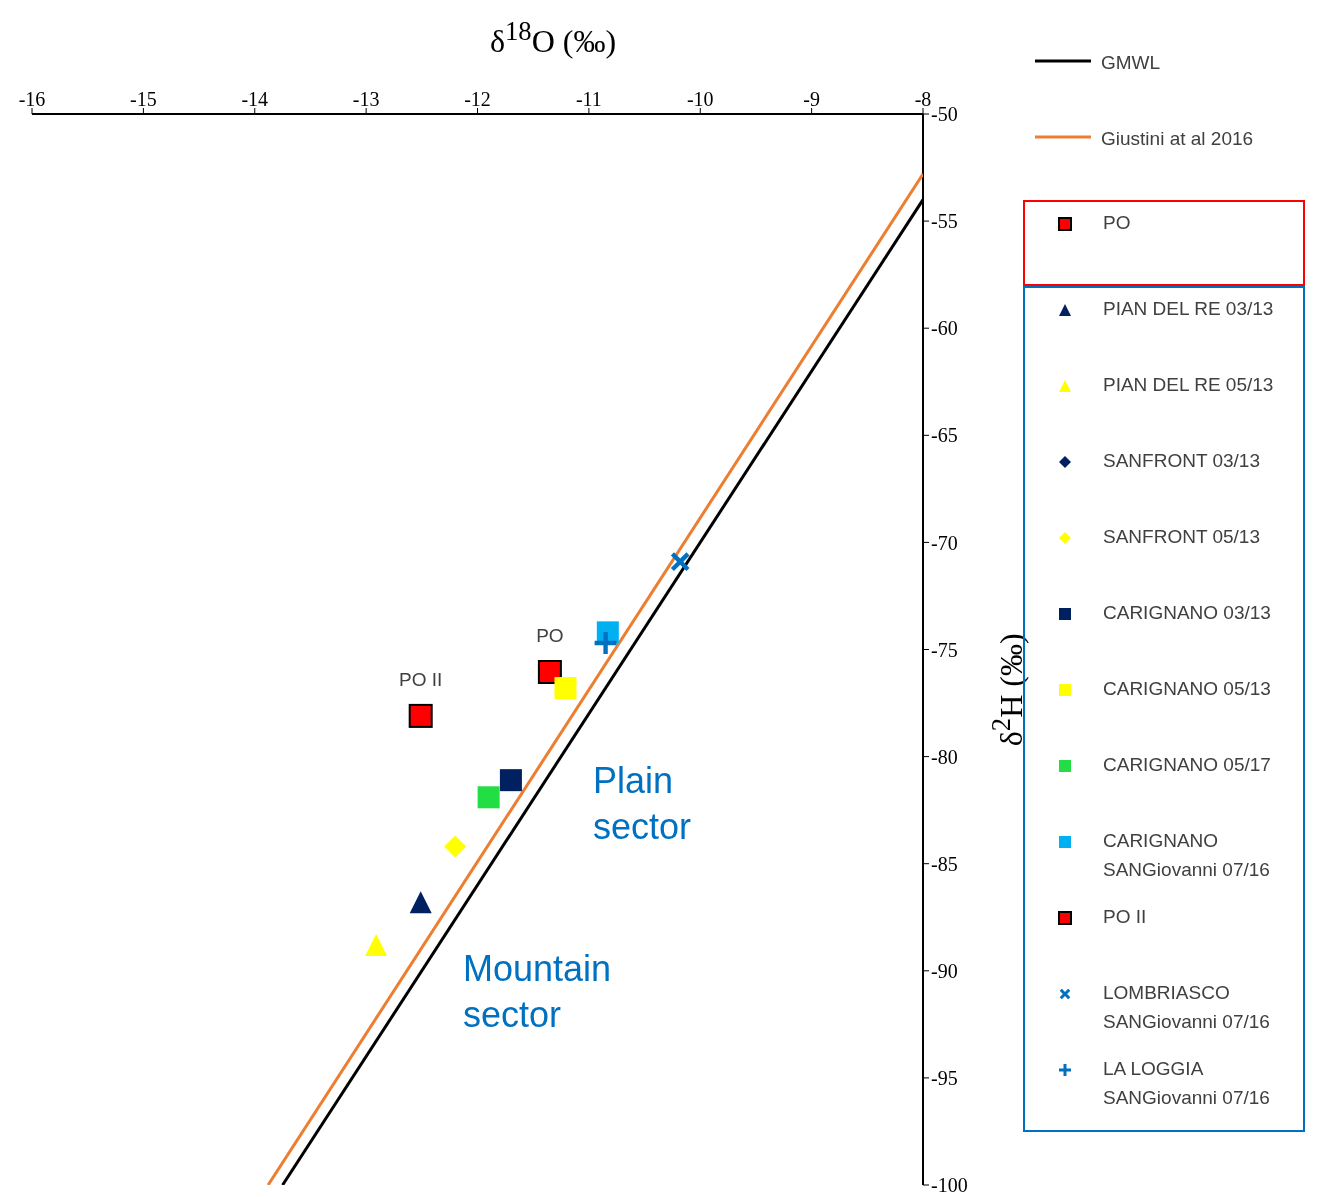 Image resolution: width=1317 pixels, height=1197 pixels. What do you see at coordinates (1164, 243) in the screenshot?
I see `legend-frame: PO` at bounding box center [1164, 243].